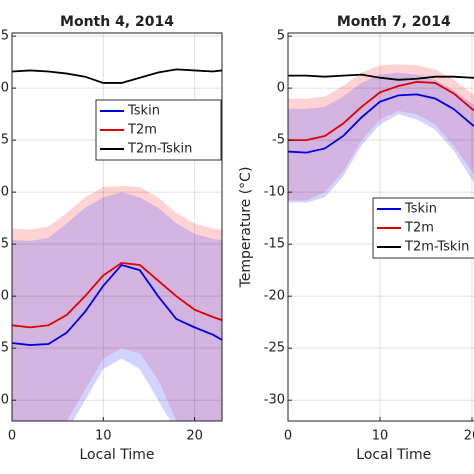 Image resolution: width=474 pixels, height=474 pixels. Describe the element at coordinates (278, 140) in the screenshot. I see `y-tick-label: -5` at that location.